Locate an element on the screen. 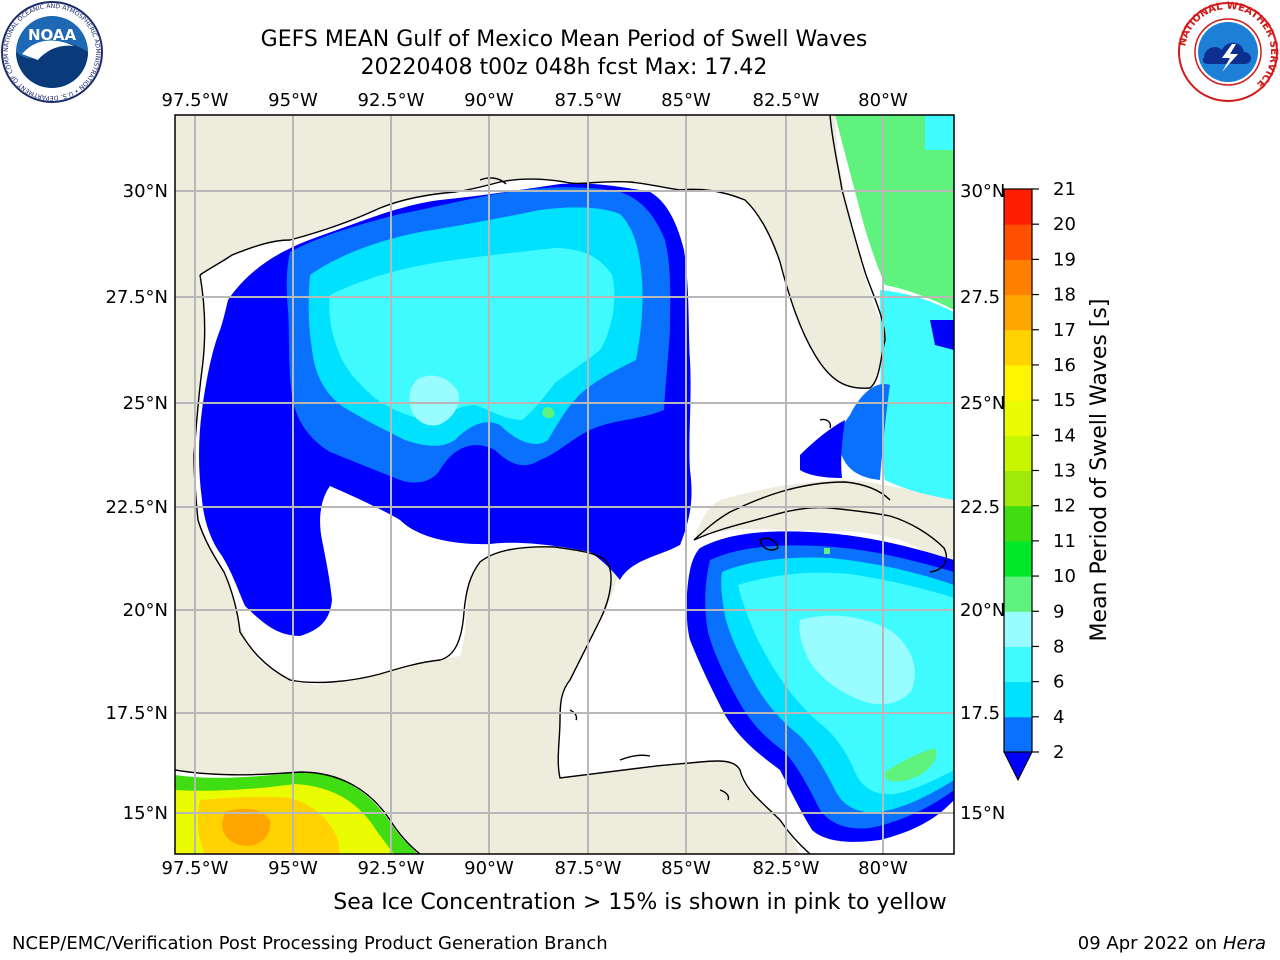 The width and height of the screenshot is (1280, 960). lon-label-bottom: 97.5°W is located at coordinates (195, 868).